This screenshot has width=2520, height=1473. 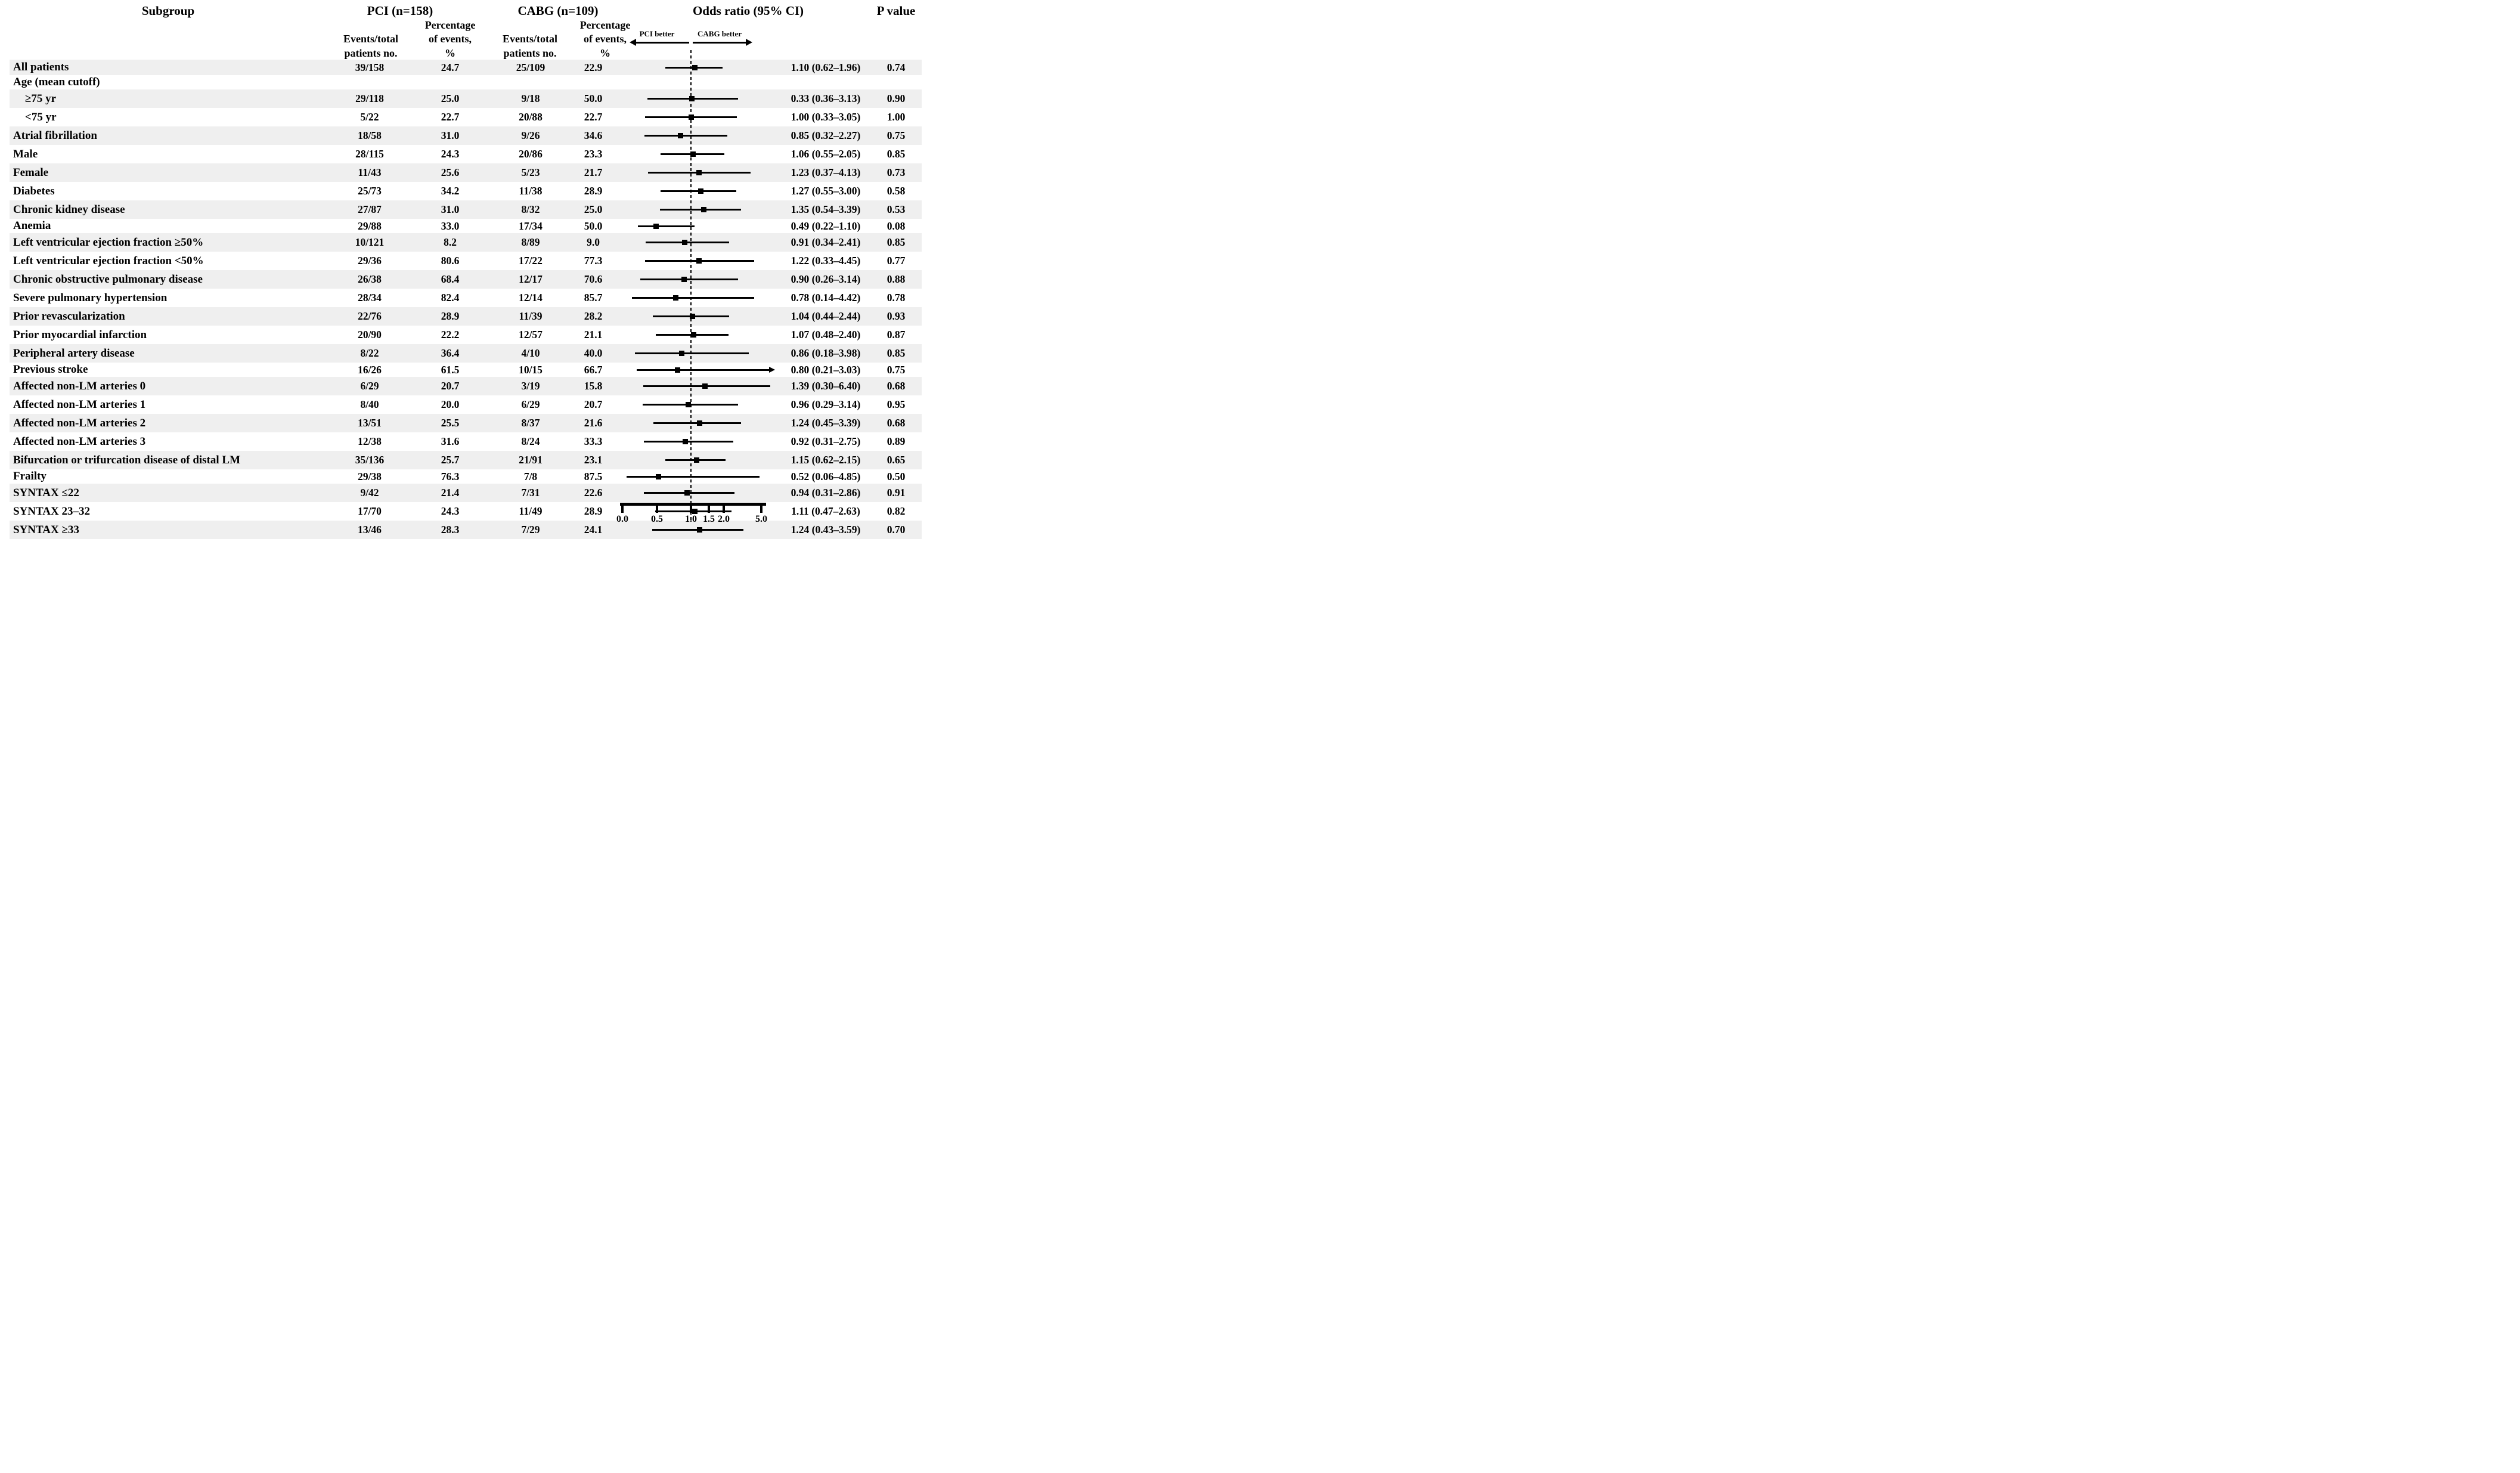 I want to click on axis-tick-label: 0.5, so click(x=657, y=519).